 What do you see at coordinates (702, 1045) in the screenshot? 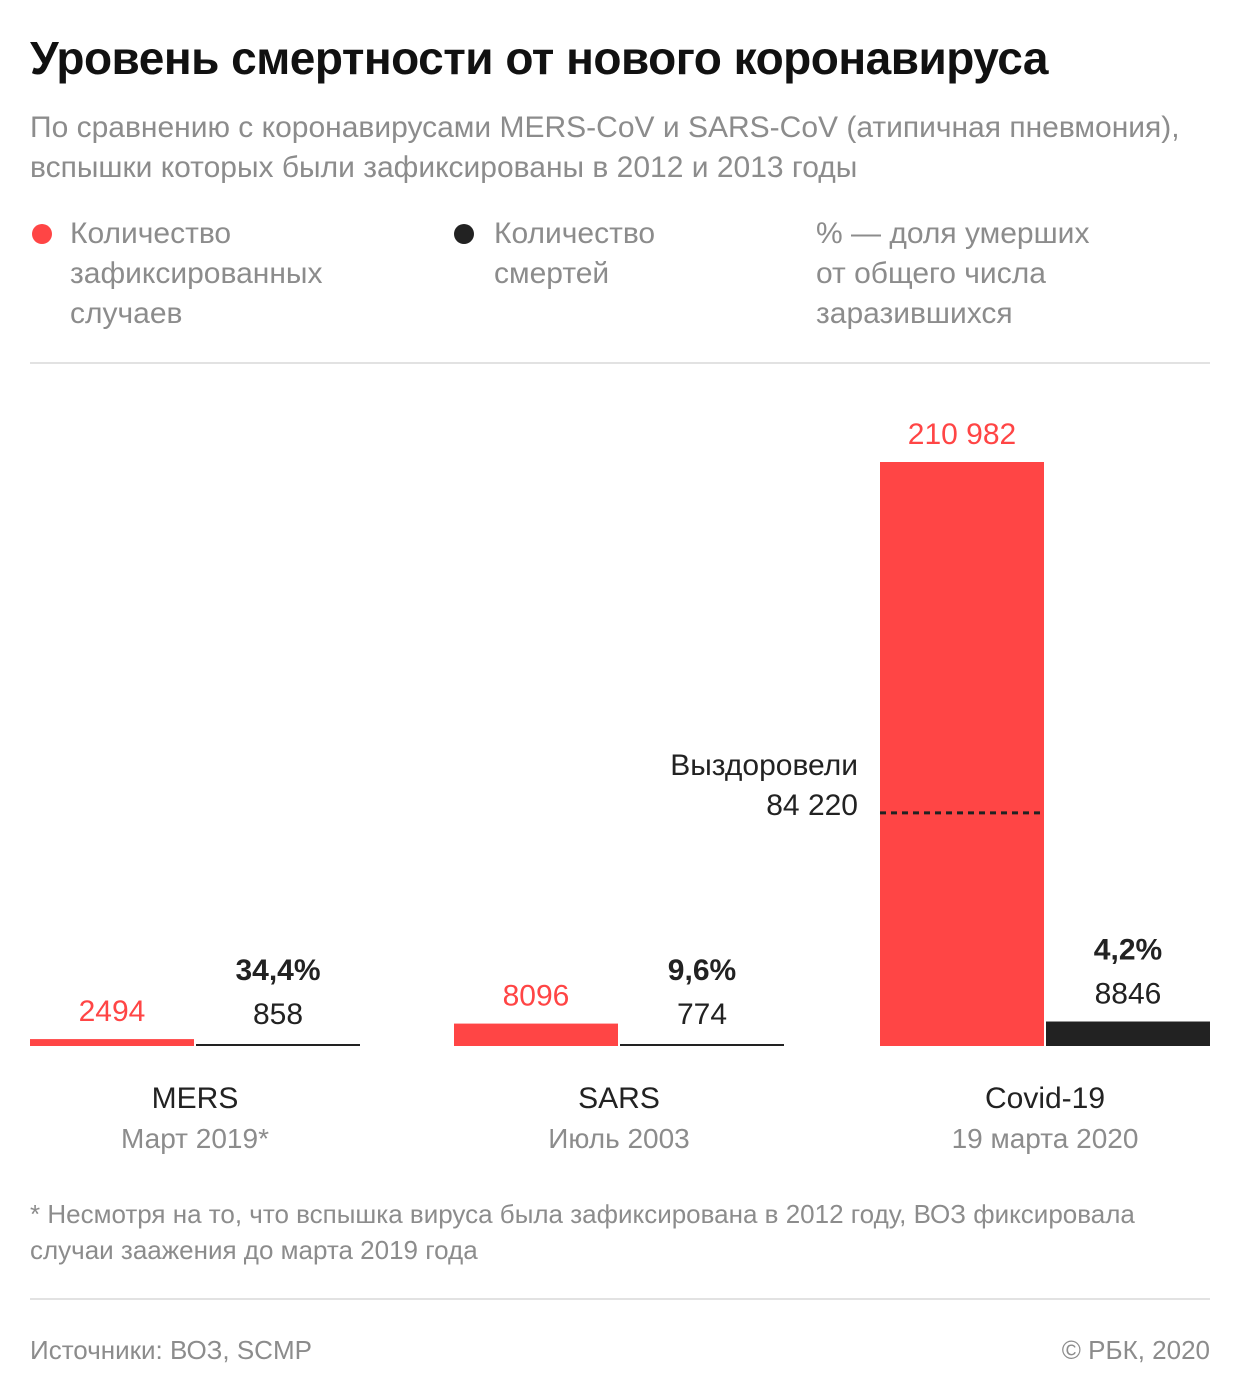
I see `bar-deaths-sars` at bounding box center [702, 1045].